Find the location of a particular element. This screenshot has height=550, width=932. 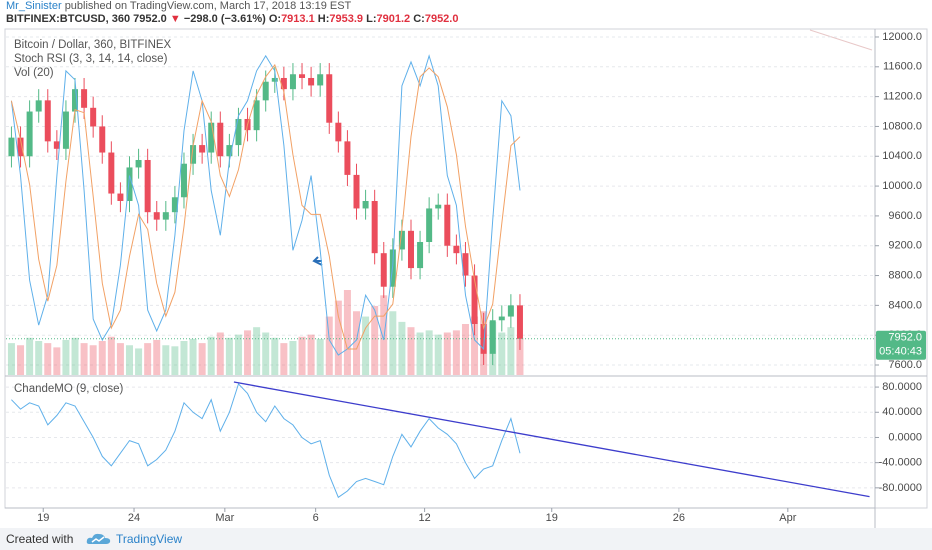

y-tick-label: 8400.0 is located at coordinates (905, 305).